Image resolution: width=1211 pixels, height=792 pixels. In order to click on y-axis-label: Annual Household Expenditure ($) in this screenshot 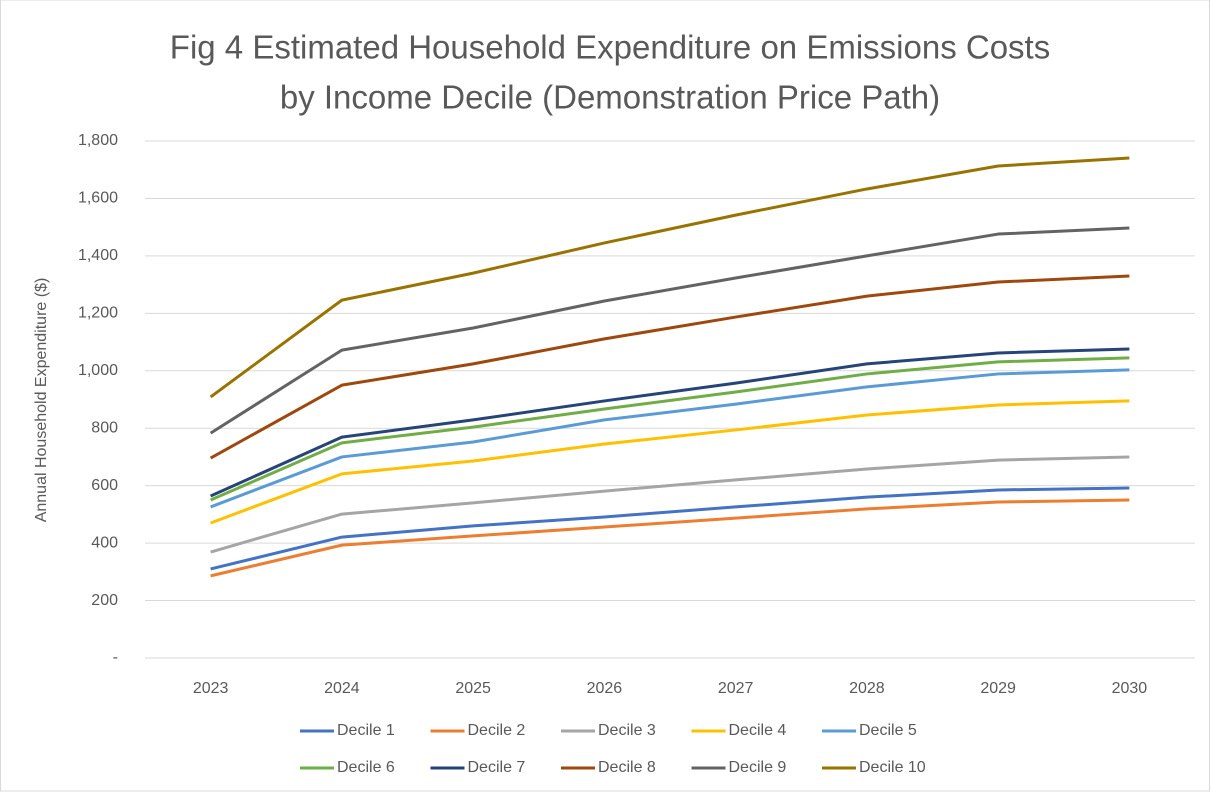, I will do `click(41, 400)`.